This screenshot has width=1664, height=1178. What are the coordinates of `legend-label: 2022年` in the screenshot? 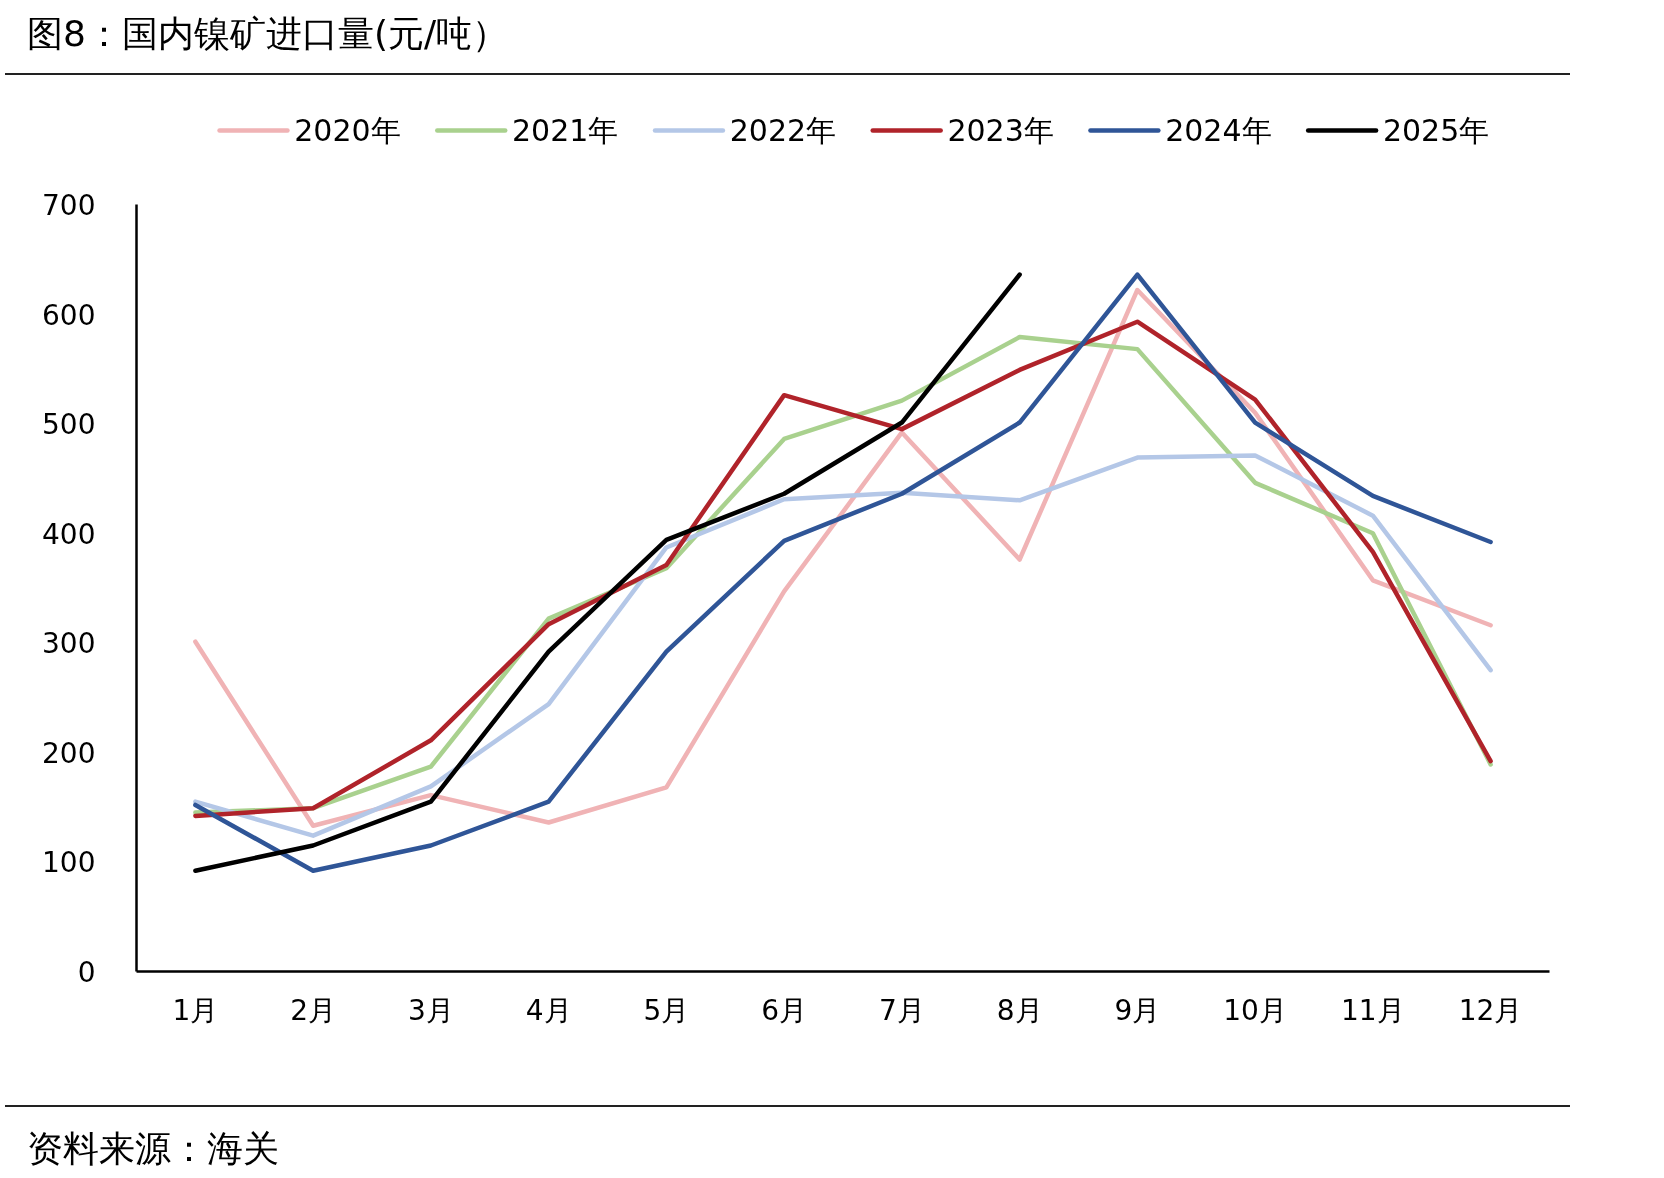 It's located at (783, 130).